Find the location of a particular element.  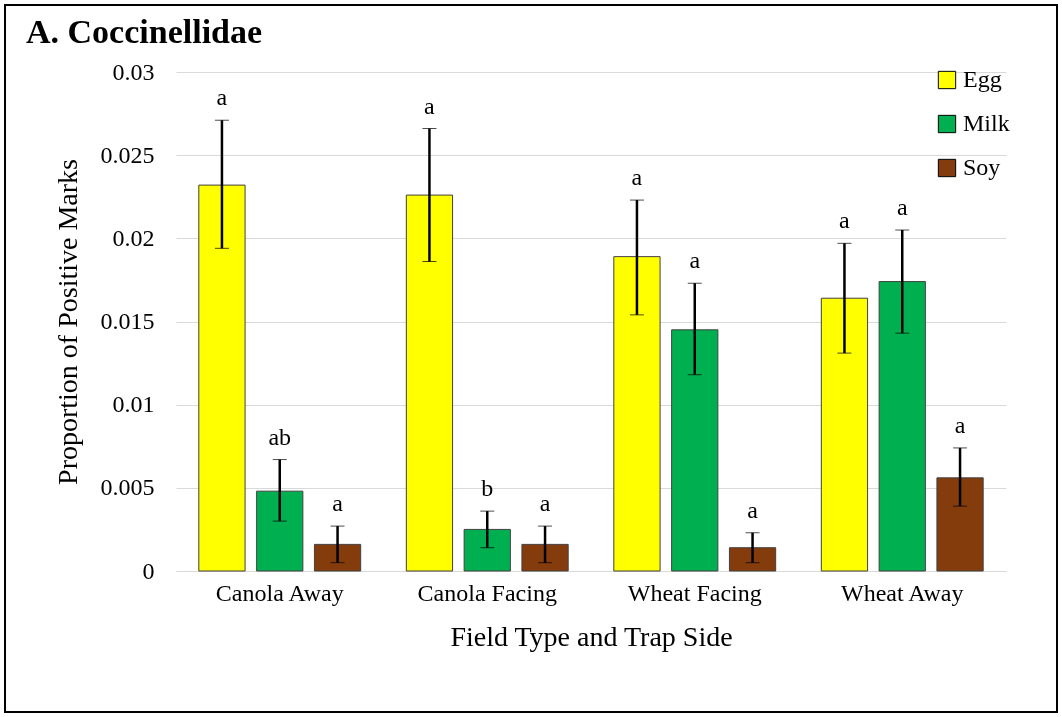

y-tick-label: 0 is located at coordinates (148, 570).